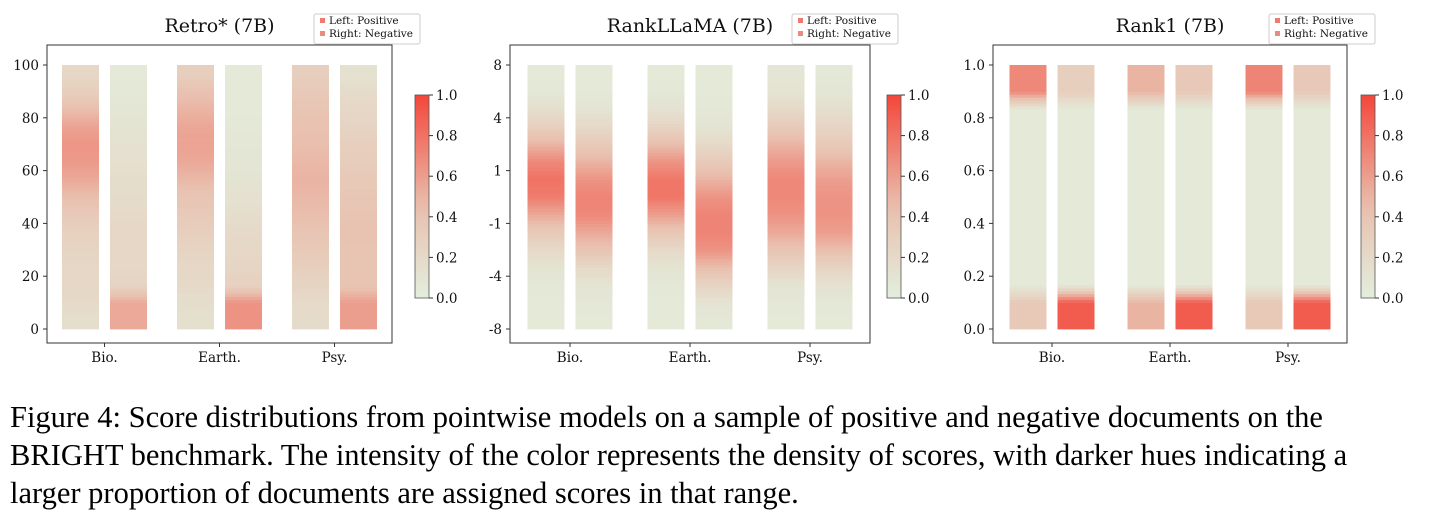  Describe the element at coordinates (446, 299) in the screenshot. I see `colorbar-tick-label: 0.0` at that location.